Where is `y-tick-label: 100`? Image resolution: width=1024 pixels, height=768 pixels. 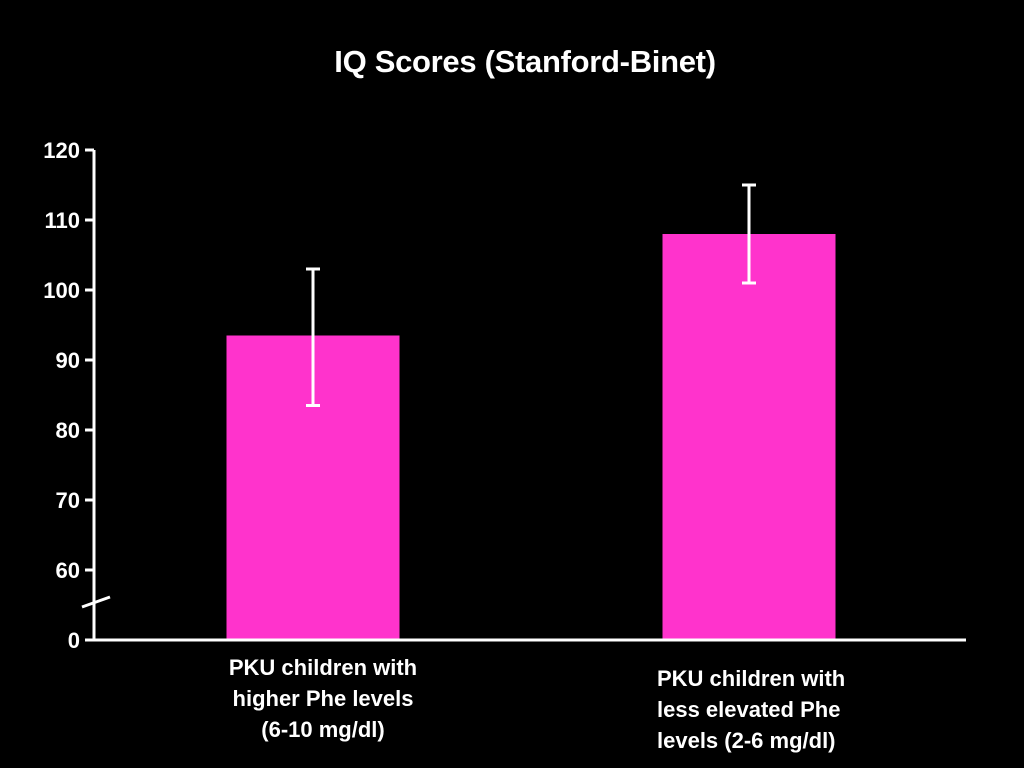
y-tick-label: 100 is located at coordinates (61, 290).